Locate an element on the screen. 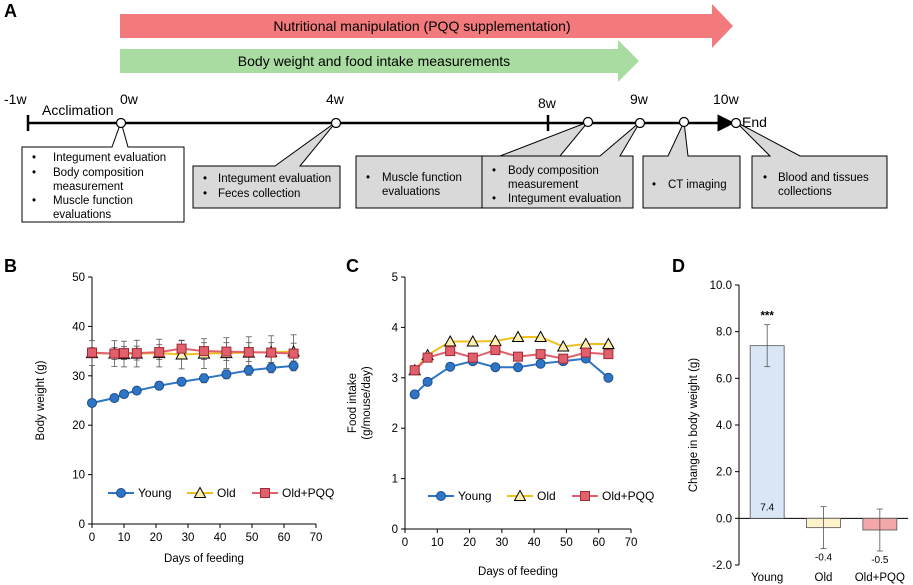  callout-4w-line-2: Feces collection is located at coordinates (259, 194).